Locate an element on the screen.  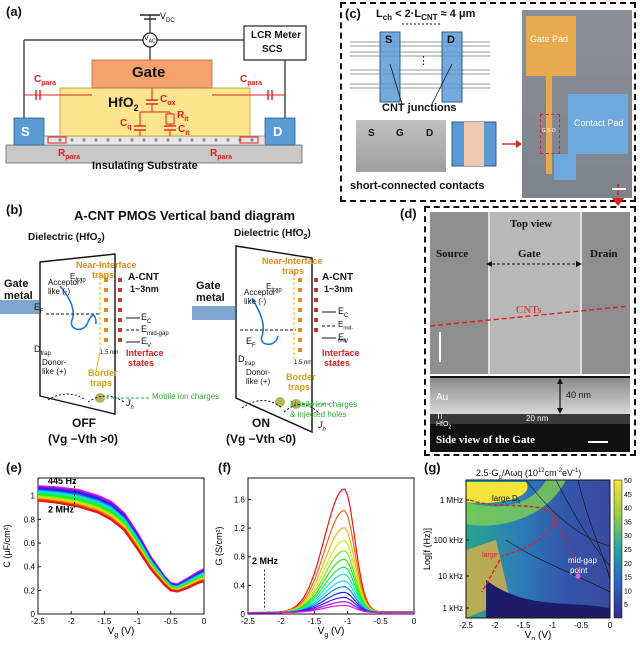
gate-label: Gate is located at coordinates (149, 72).